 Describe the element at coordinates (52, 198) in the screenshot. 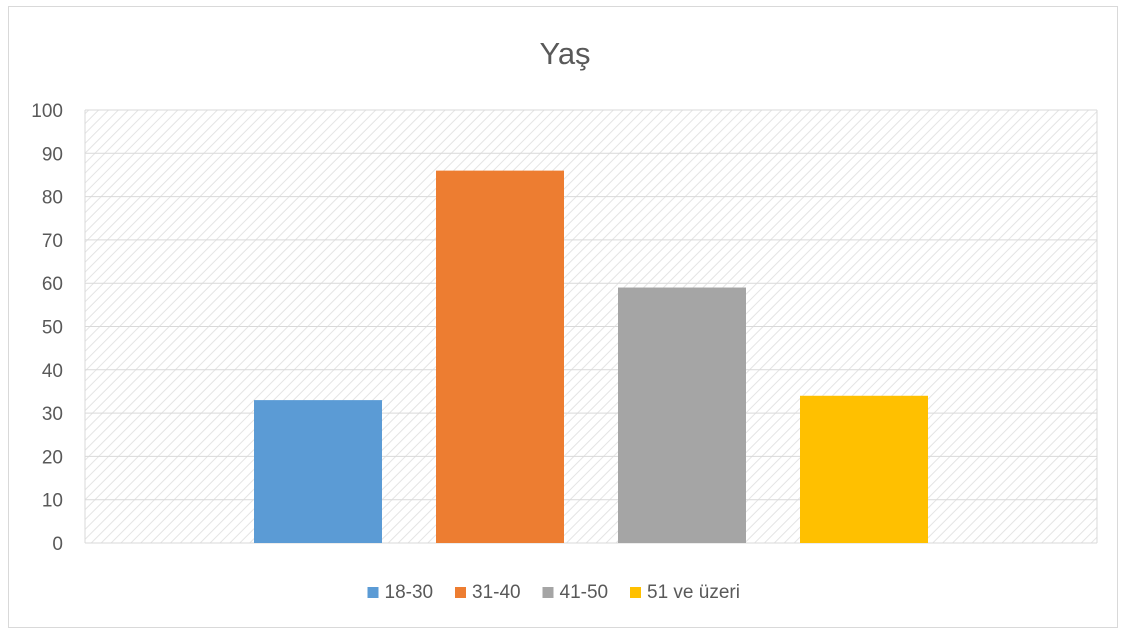

I see `y-tick-label: 80` at that location.